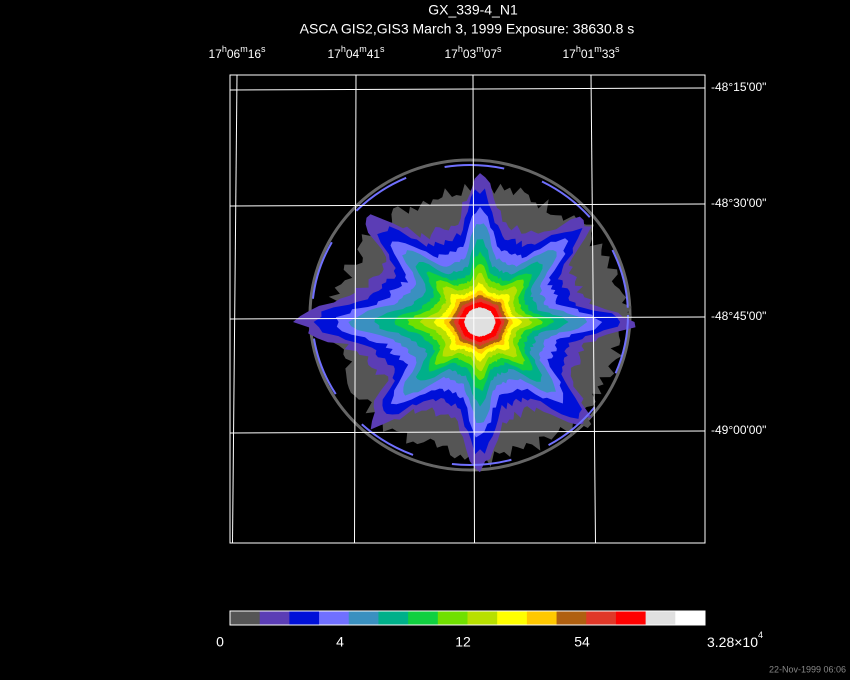  What do you see at coordinates (760, 635) in the screenshot?
I see `max-exponent: 4` at bounding box center [760, 635].